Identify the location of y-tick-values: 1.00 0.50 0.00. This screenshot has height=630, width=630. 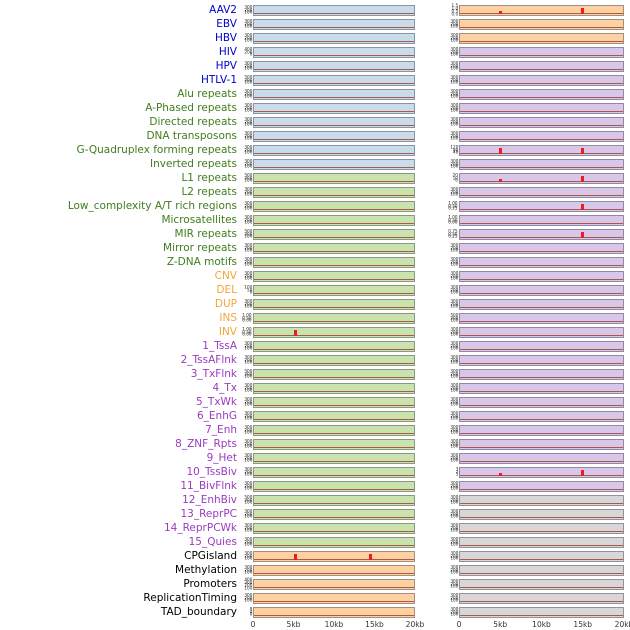
(247, 317).